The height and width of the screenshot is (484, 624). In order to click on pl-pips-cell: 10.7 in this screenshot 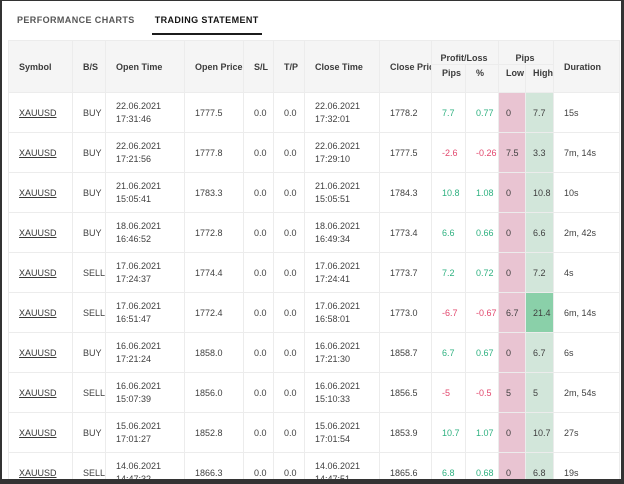, I will do `click(448, 432)`.